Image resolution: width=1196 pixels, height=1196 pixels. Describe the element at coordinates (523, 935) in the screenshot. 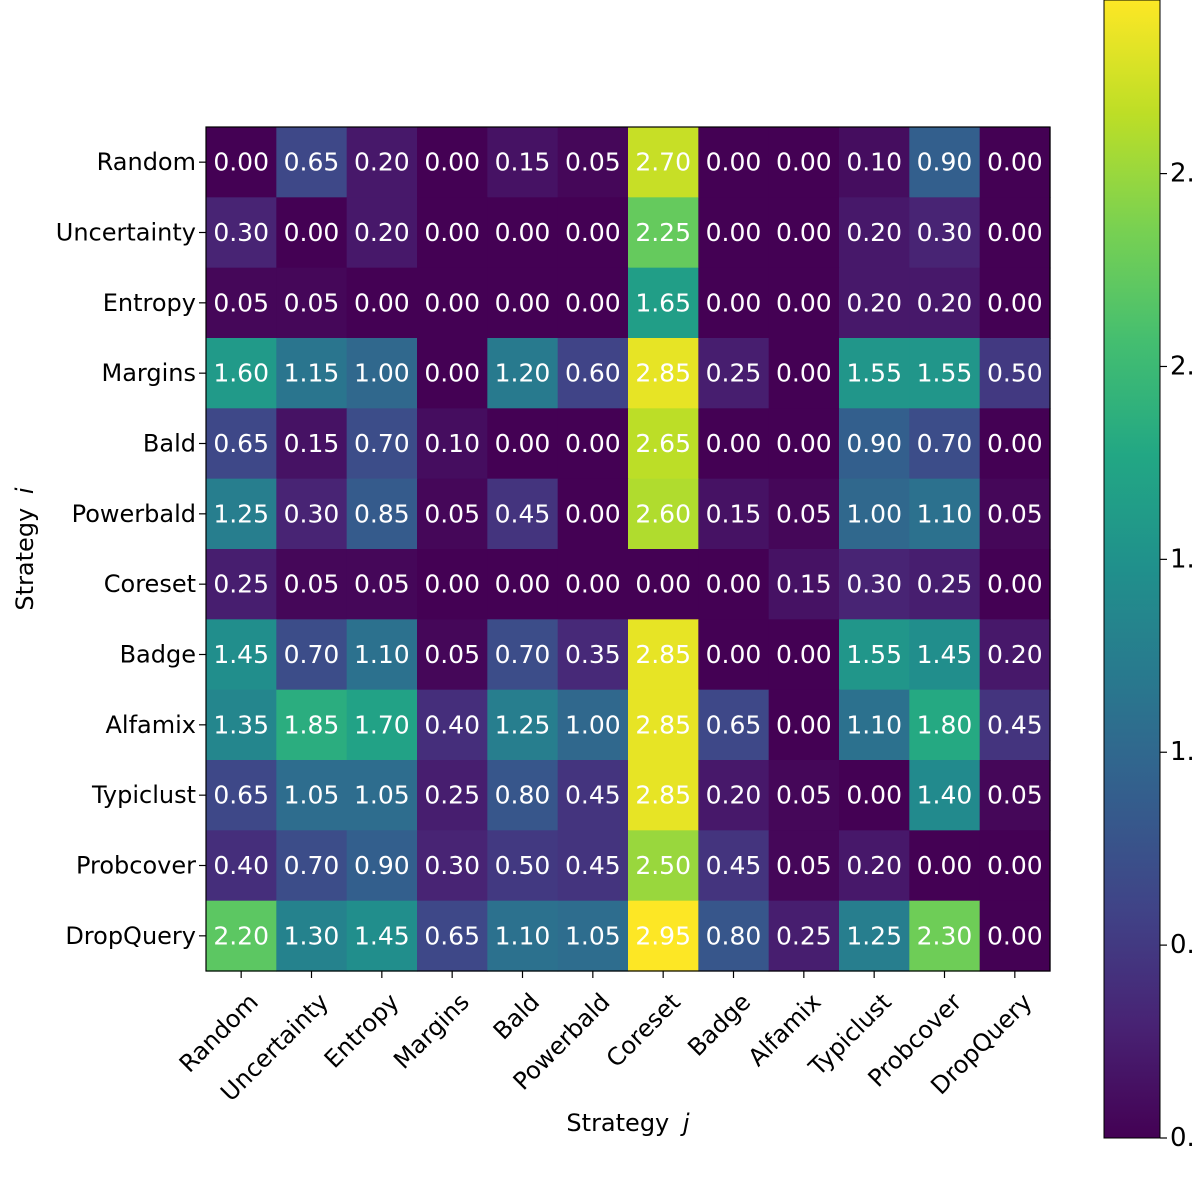

I see `cell-value-label: 1.10` at that location.